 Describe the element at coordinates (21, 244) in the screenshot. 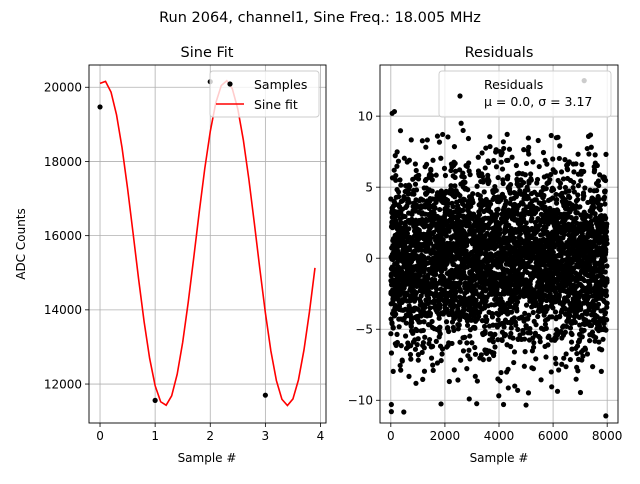

I see `sine-fit-ylabel: ADC Counts` at that location.